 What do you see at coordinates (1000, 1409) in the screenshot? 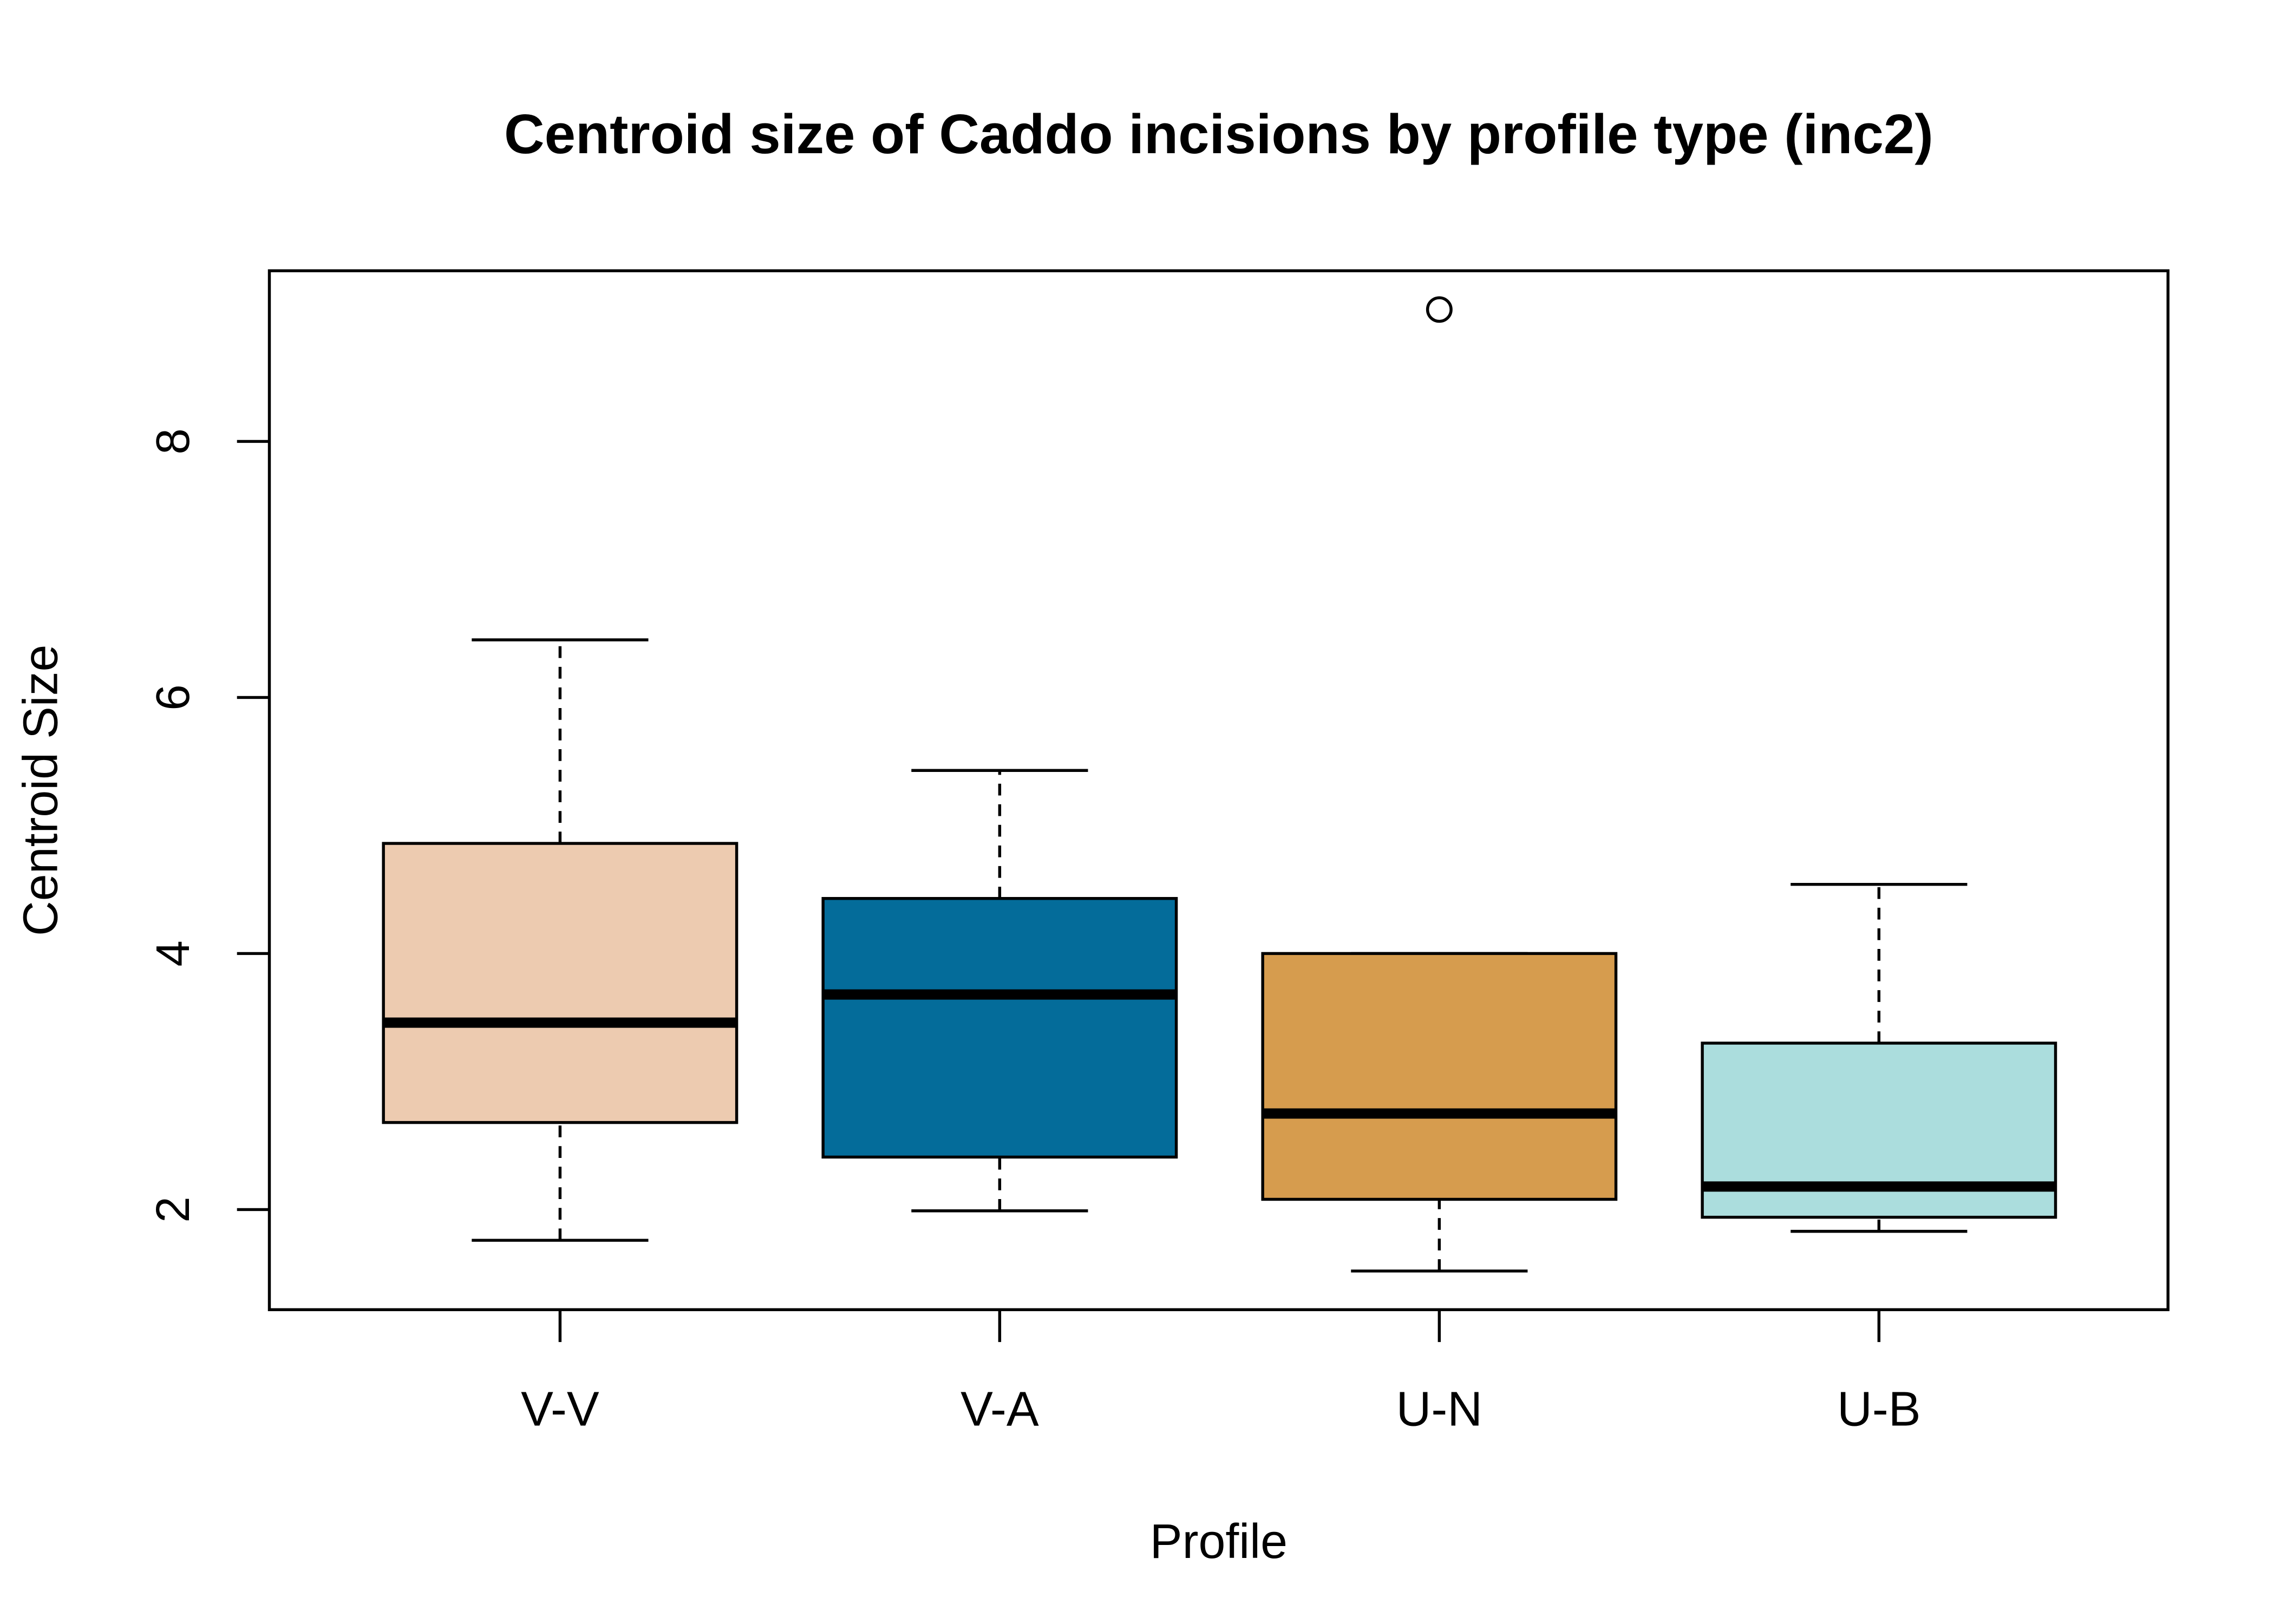
I see `x-tick-label: V-A` at bounding box center [1000, 1409].